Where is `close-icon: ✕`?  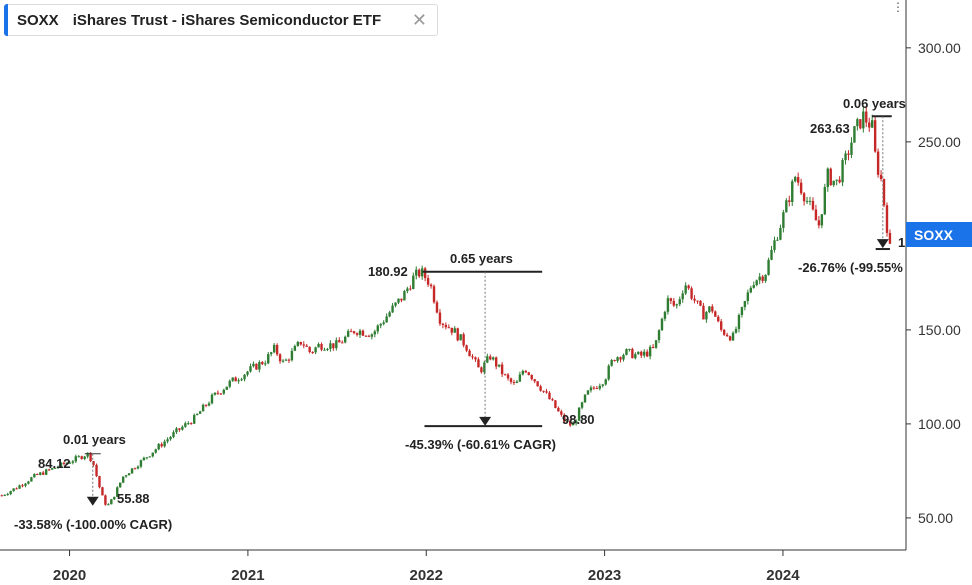 close-icon: ✕ is located at coordinates (419, 20).